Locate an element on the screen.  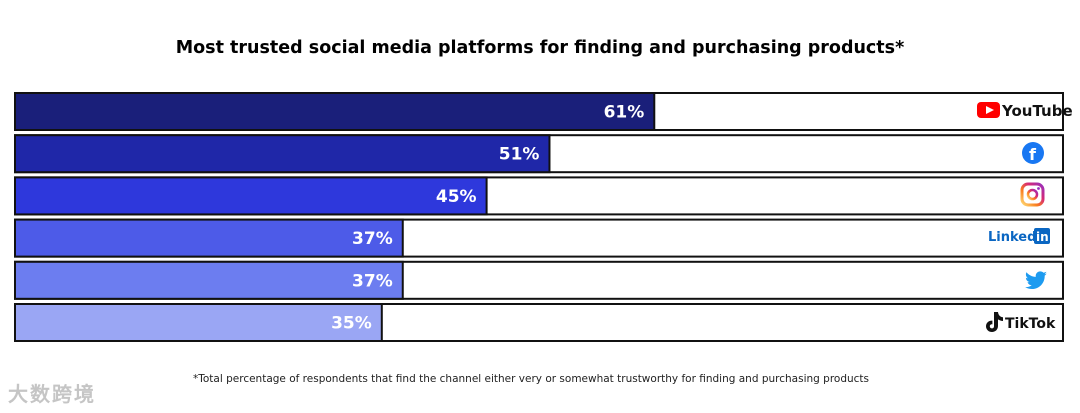
linkedin-in: in is located at coordinates (1042, 237).